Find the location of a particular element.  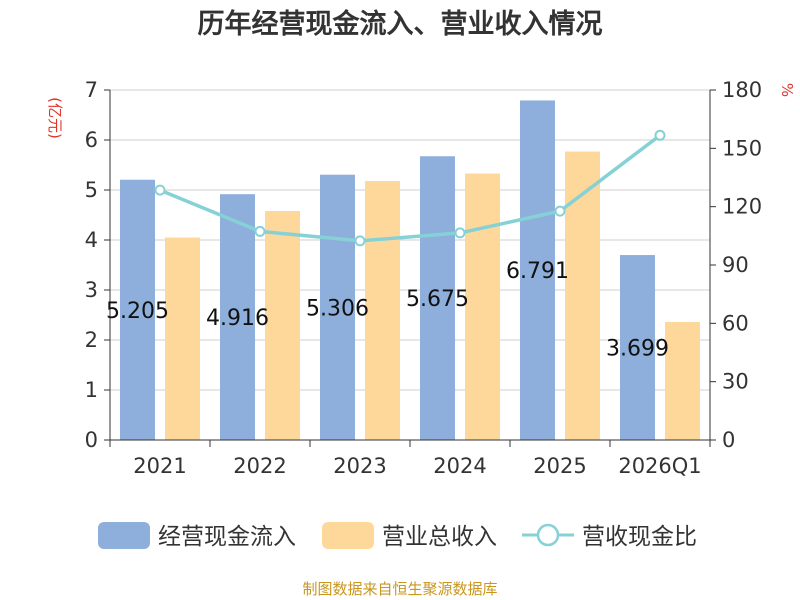

left-tick-label: 5 is located at coordinates (91, 190).